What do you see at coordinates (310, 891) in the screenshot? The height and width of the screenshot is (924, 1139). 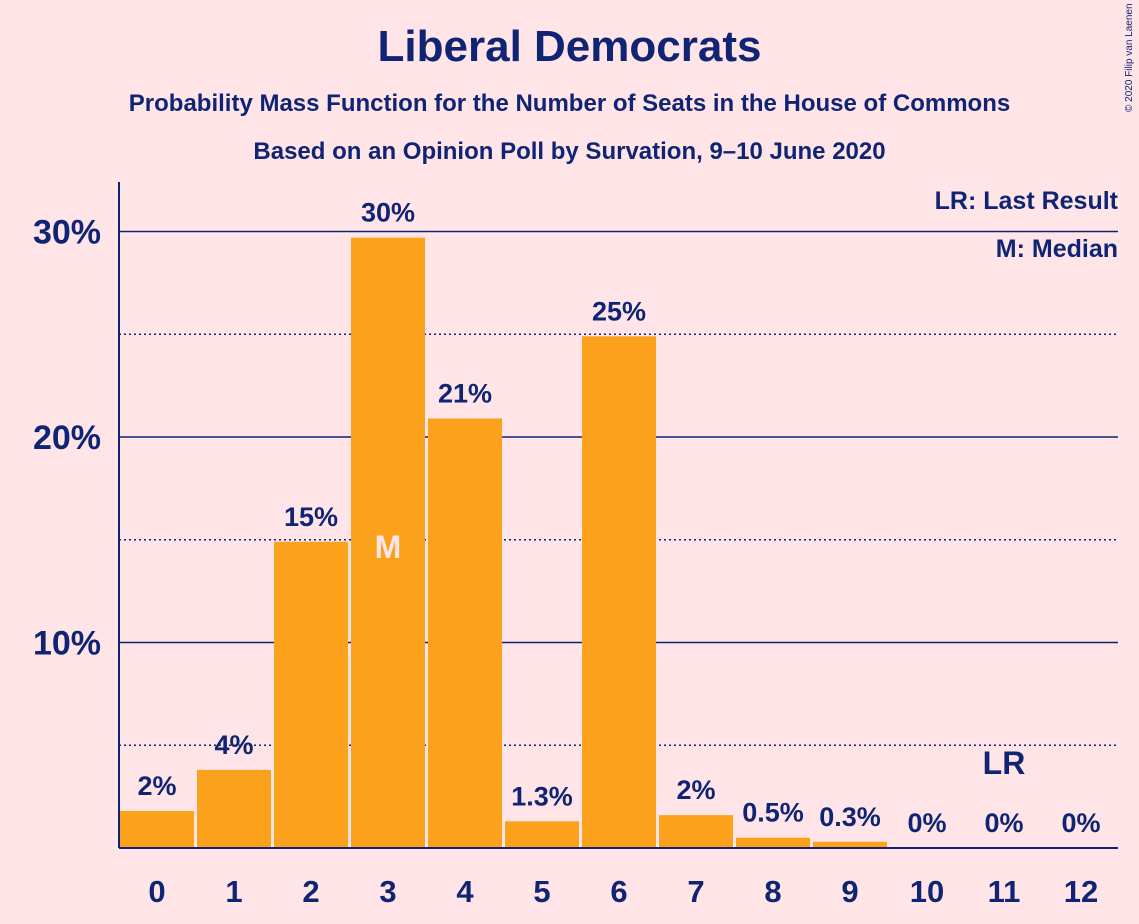 I see `x-tick-label: 2` at bounding box center [310, 891].